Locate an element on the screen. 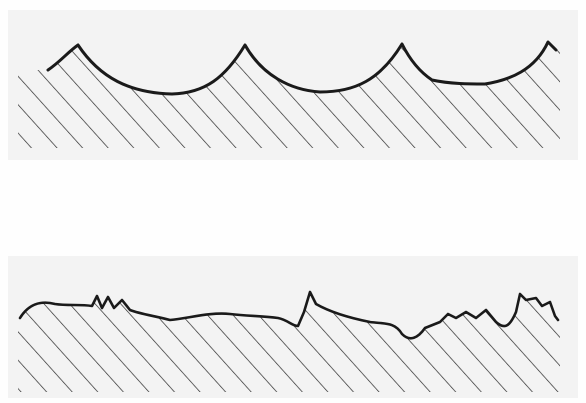  irregular-surface-profile-line is located at coordinates (289, 315).